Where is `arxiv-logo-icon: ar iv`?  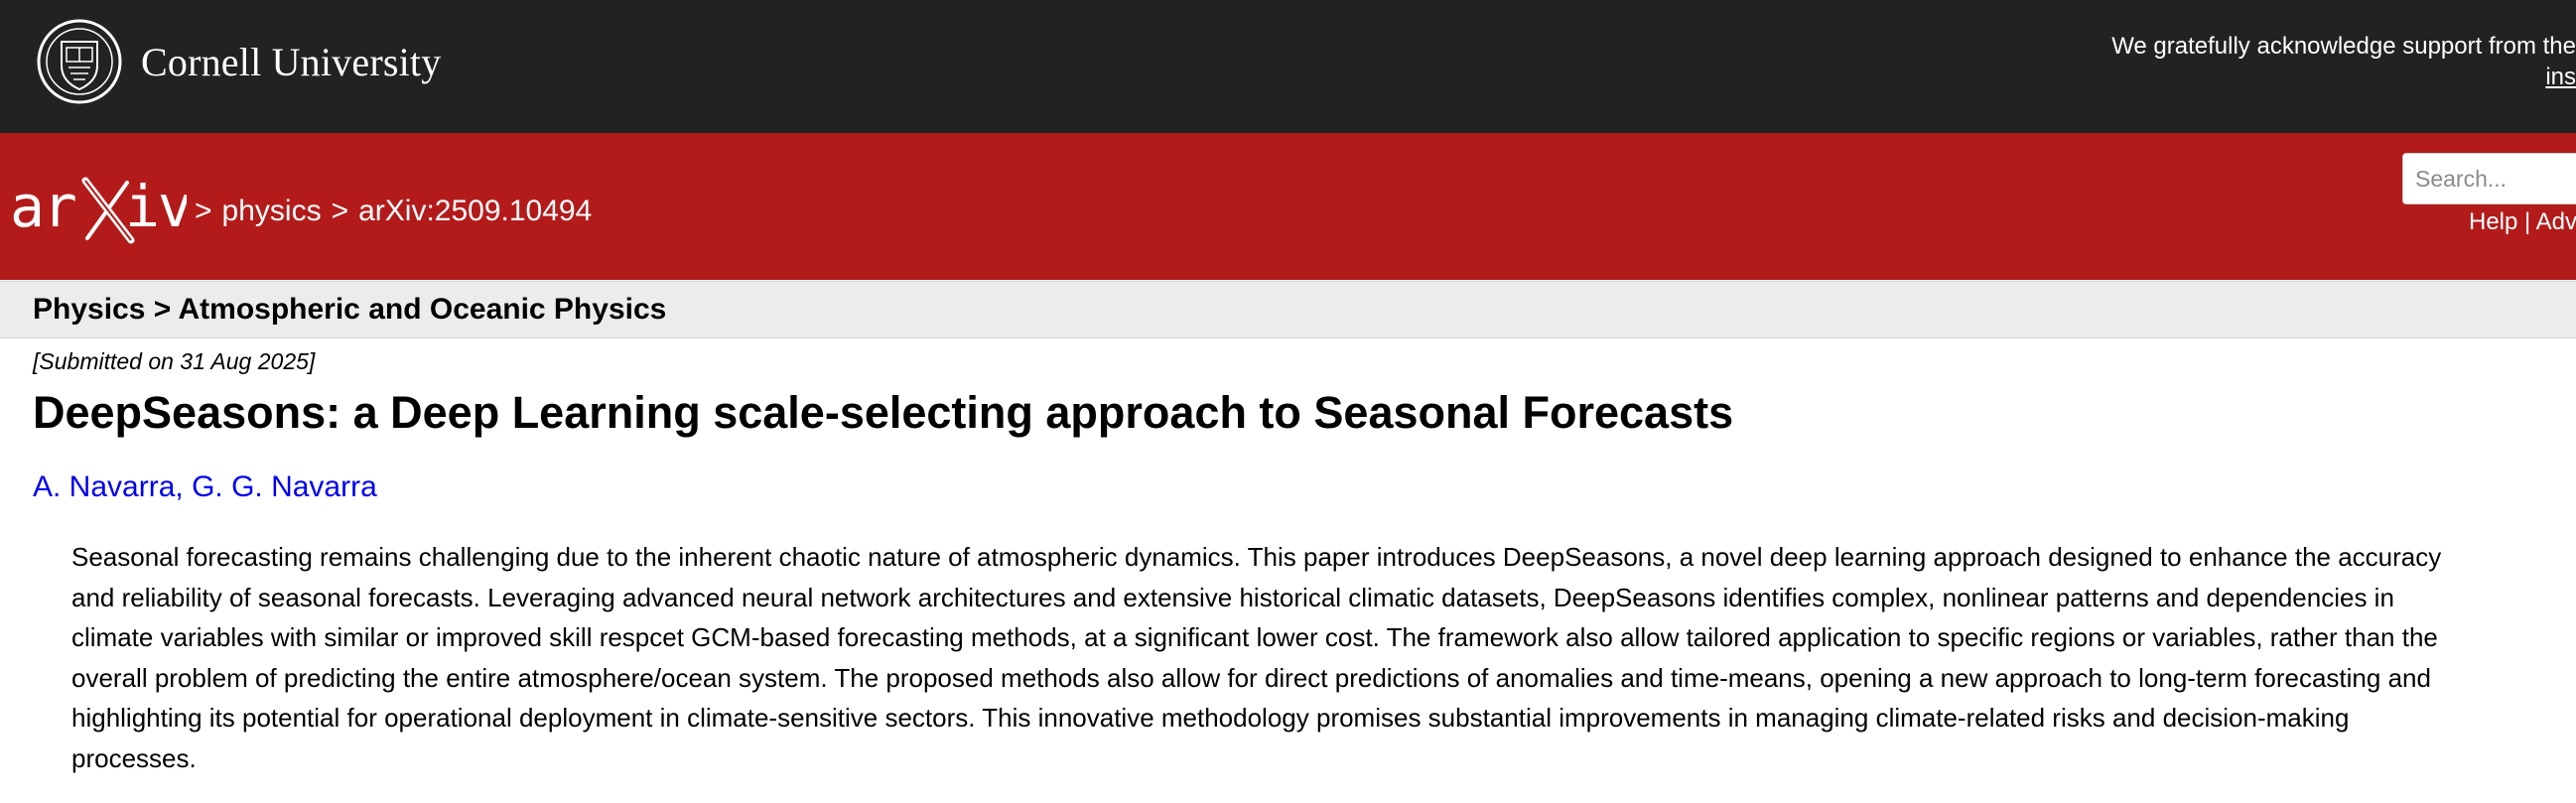
arxiv-logo-icon: ar iv is located at coordinates (99, 209).